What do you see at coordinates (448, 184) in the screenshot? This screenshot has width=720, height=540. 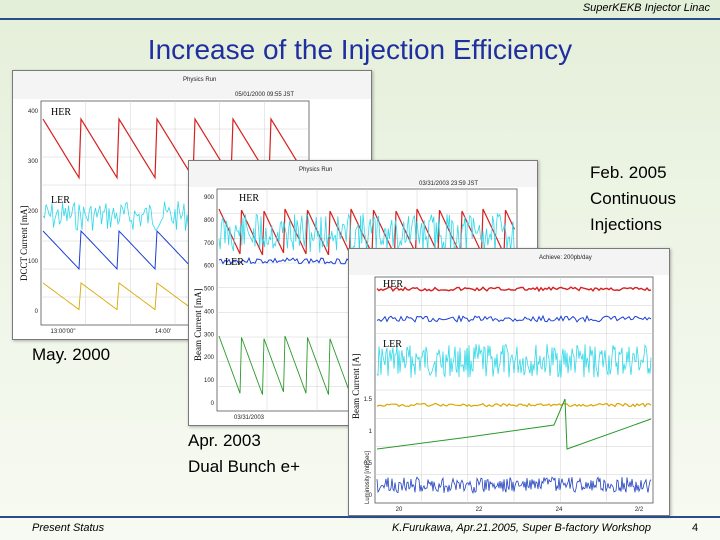 I see `plot-timestamp: 03/31/2003 23:59 JST` at bounding box center [448, 184].